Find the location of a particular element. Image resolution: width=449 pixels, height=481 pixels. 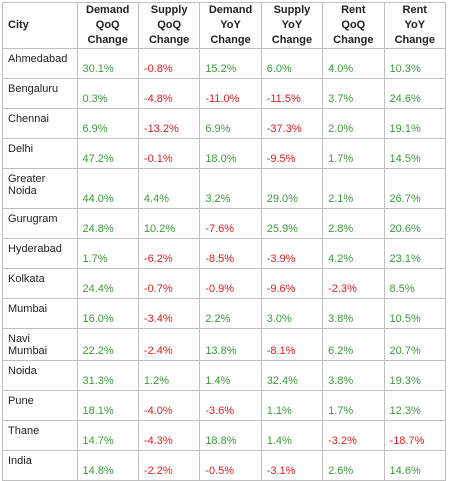

city-cell: Thane is located at coordinates (40, 435).